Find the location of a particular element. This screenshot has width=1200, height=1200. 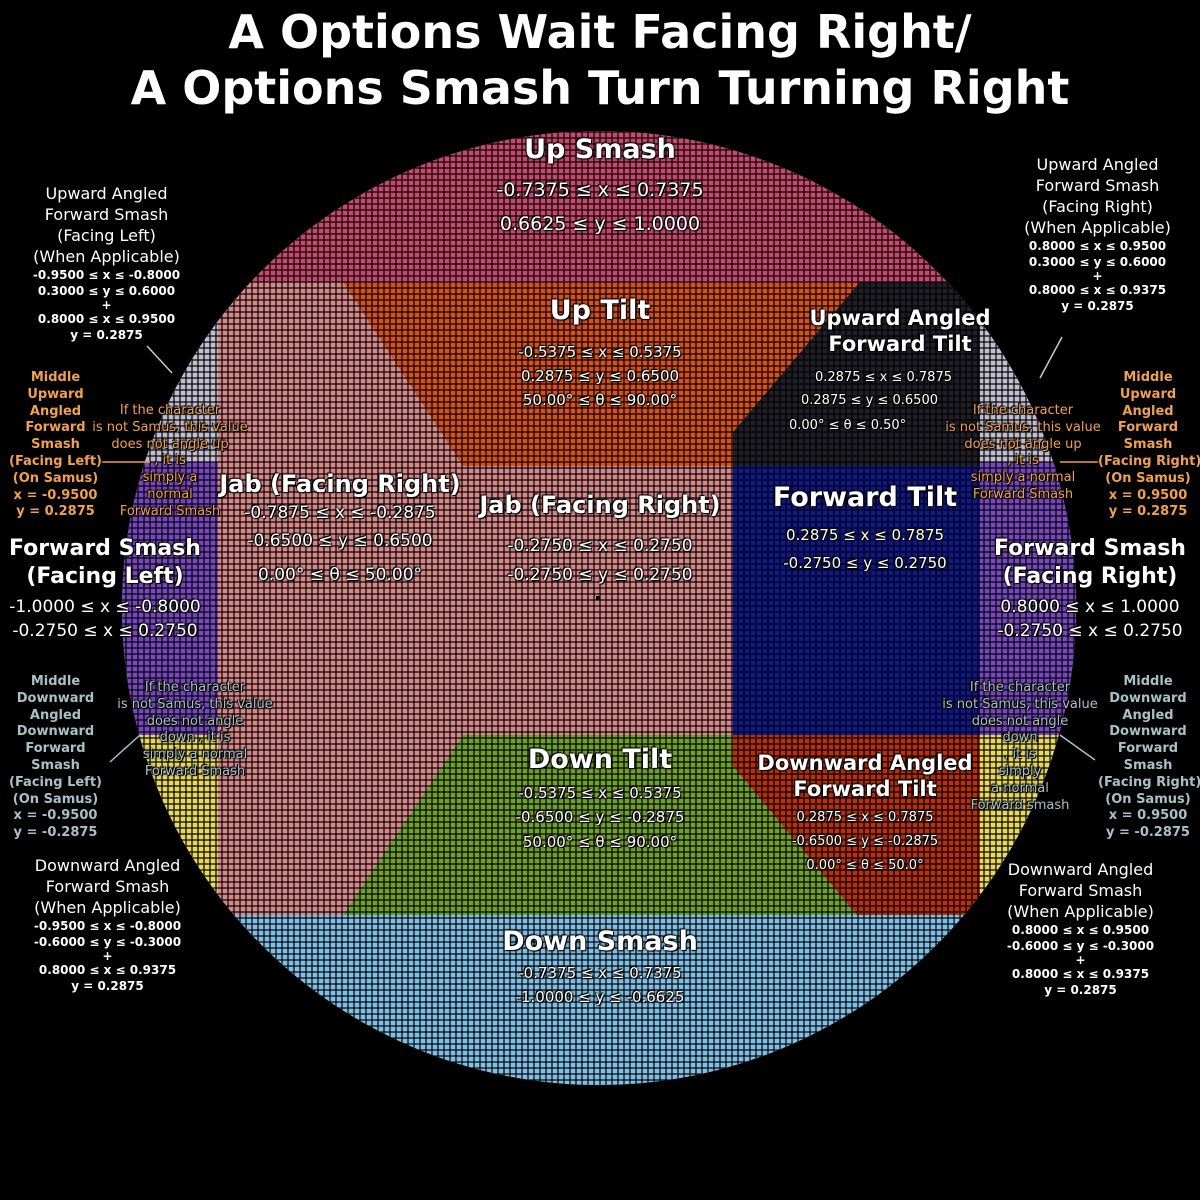

forward-smash-right-x: 0.8000 ≤ x ≤ 1.0000 is located at coordinates (1090, 607).